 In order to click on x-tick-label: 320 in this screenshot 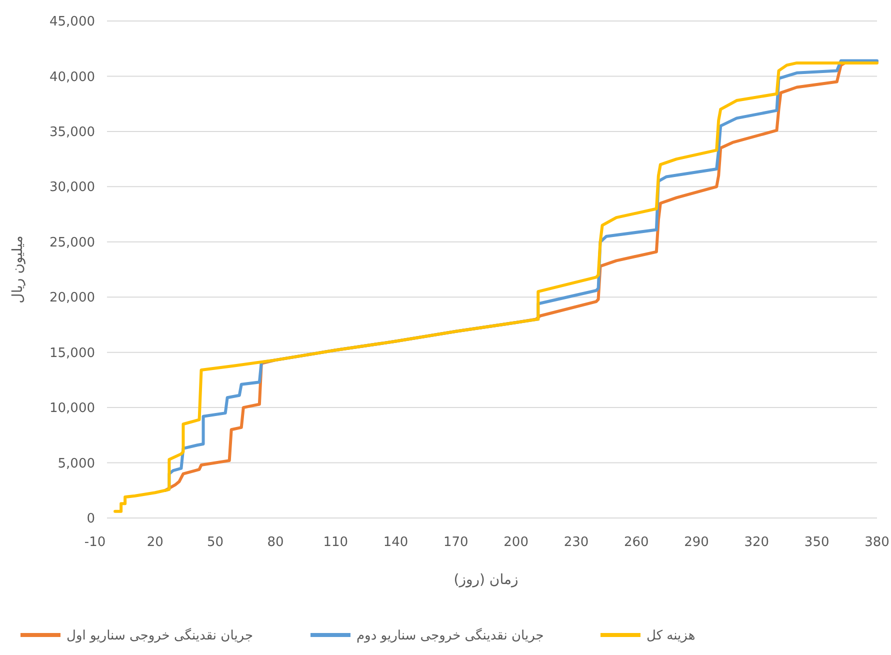, I will do `click(757, 542)`.